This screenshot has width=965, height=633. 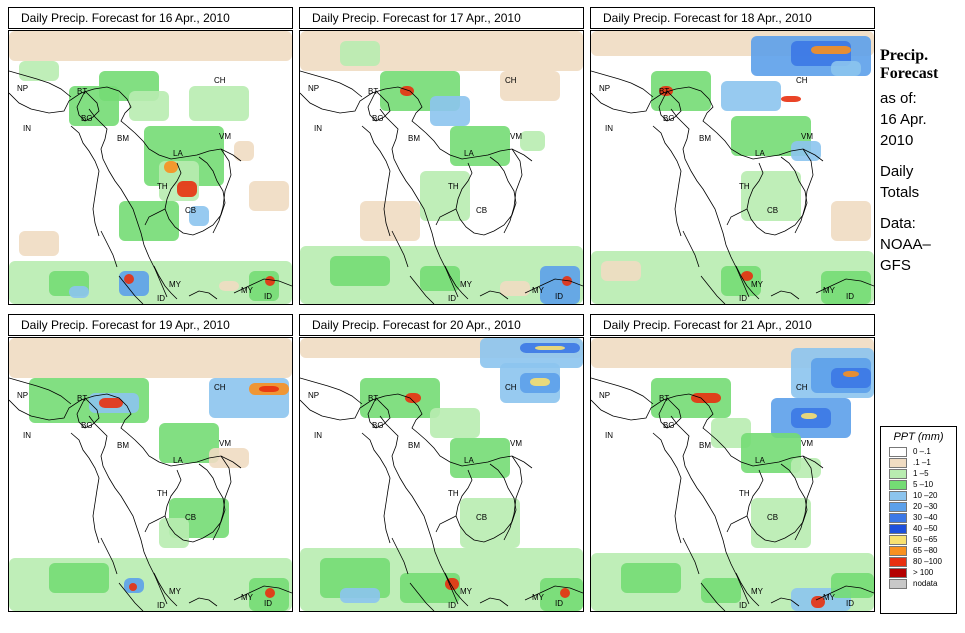 What do you see at coordinates (373, 398) in the screenshot?
I see `country-label-bt: BT` at bounding box center [373, 398].